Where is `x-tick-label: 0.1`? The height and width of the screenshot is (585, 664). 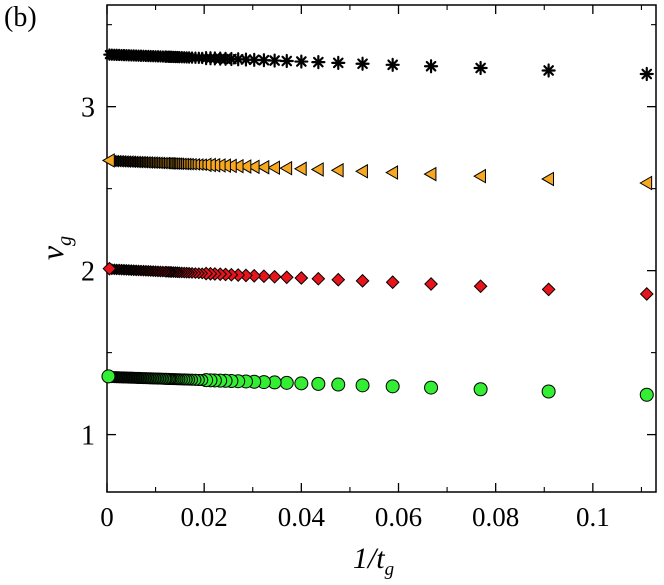
x-tick-label: 0.1 is located at coordinates (593, 517).